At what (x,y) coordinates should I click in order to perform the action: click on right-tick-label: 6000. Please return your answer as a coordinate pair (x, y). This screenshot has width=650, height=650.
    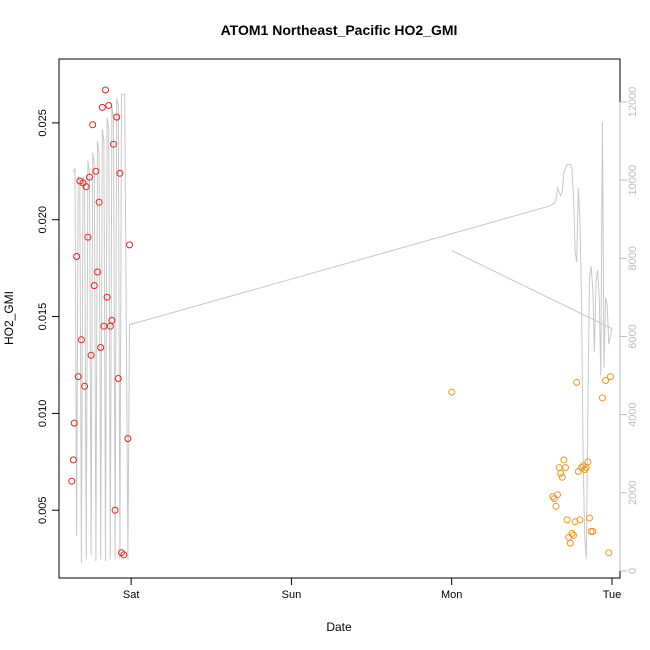
    Looking at the image, I should click on (633, 336).